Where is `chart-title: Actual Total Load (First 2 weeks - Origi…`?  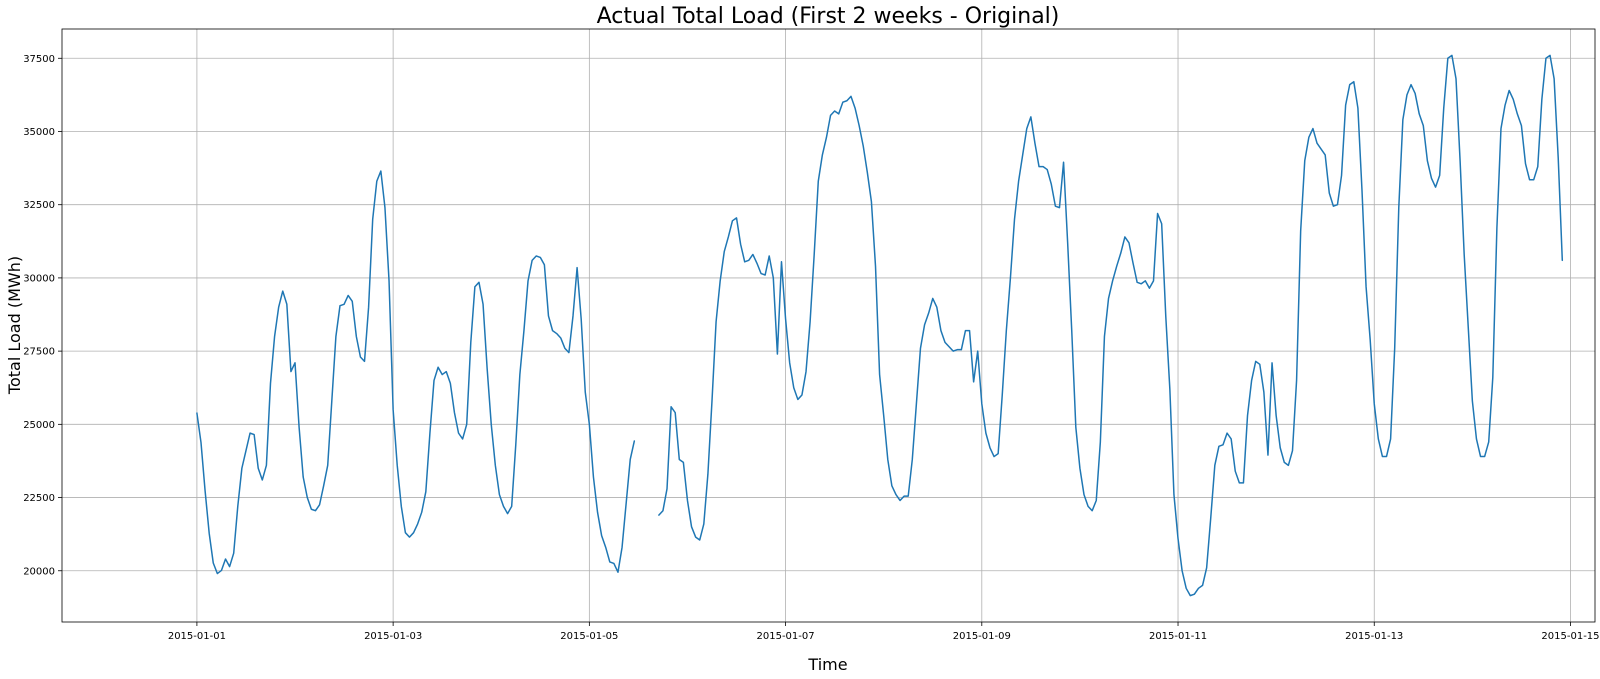 chart-title: Actual Total Load (First 2 weeks - Origi… is located at coordinates (828, 16).